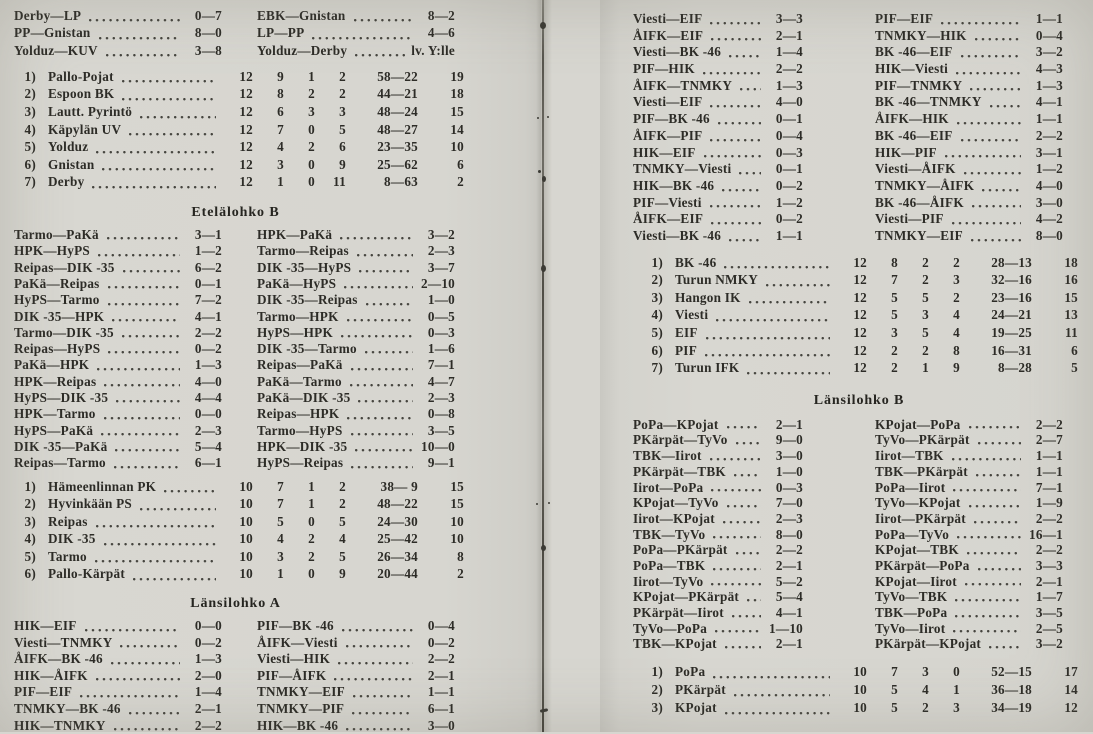  I want to click on match-row: Iirot—KPojat 2—3, so click(718, 519).